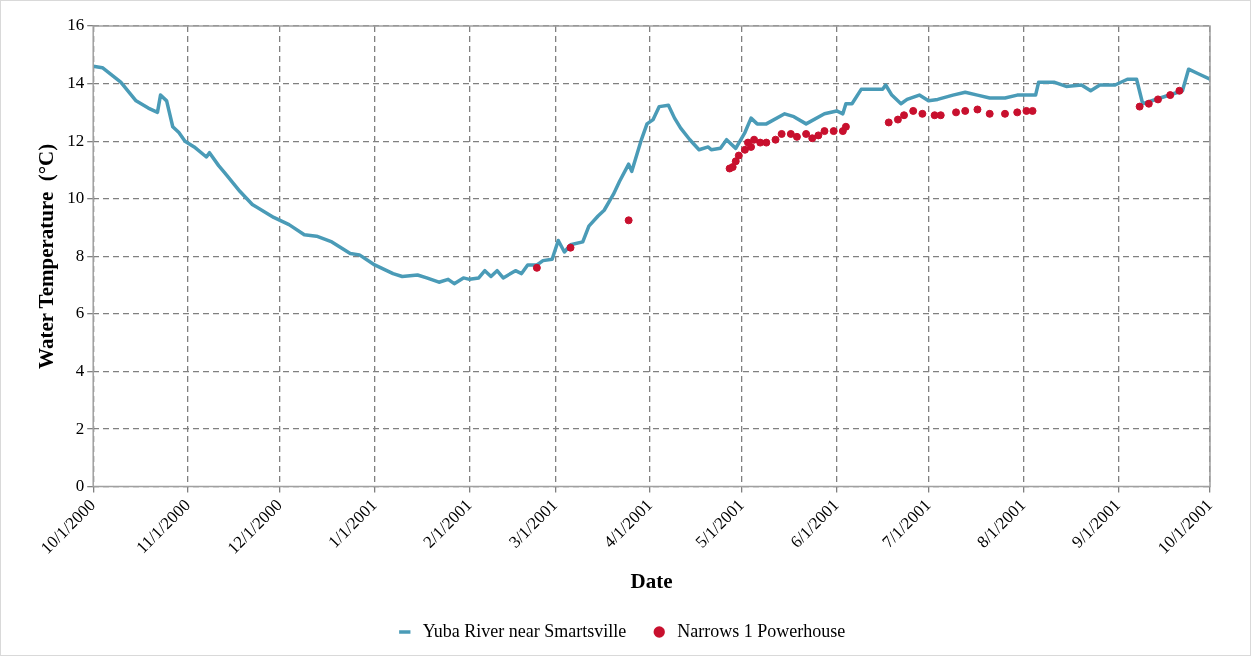  Describe the element at coordinates (76, 83) in the screenshot. I see `y-tick-label: 14` at that location.